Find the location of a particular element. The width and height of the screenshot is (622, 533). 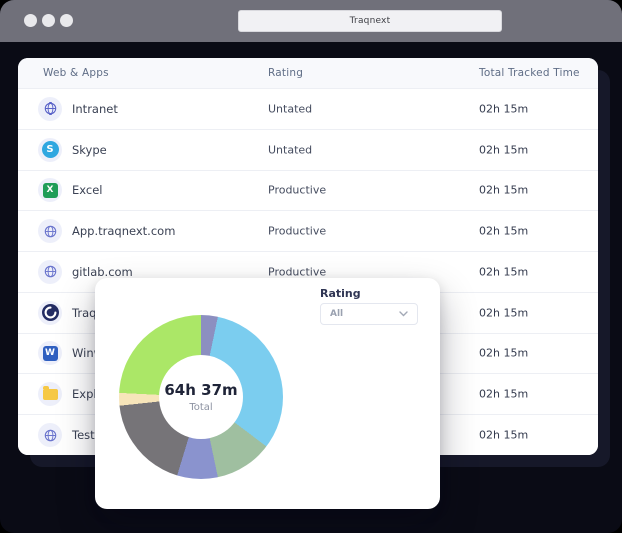

rating-filter-select: All is located at coordinates (369, 314).